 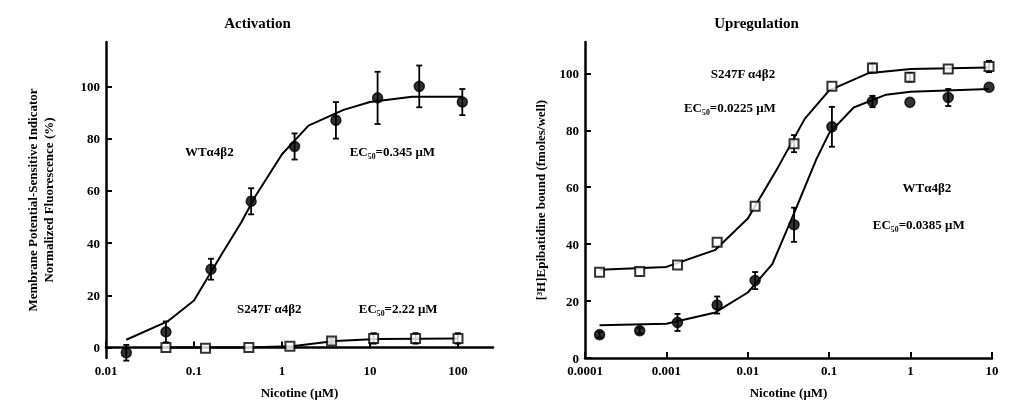 What do you see at coordinates (918, 224) in the screenshot?
I see `annotation: EC₅₀=0.0385 μM` at bounding box center [918, 224].